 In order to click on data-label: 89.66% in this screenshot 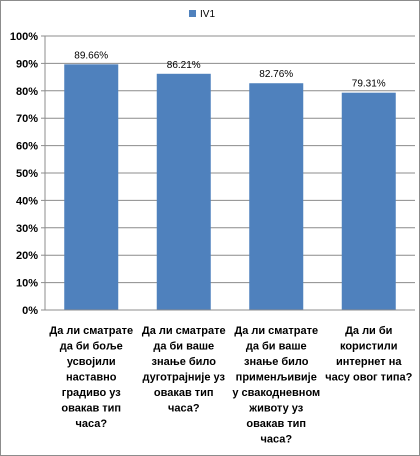, I will do `click(91, 55)`.